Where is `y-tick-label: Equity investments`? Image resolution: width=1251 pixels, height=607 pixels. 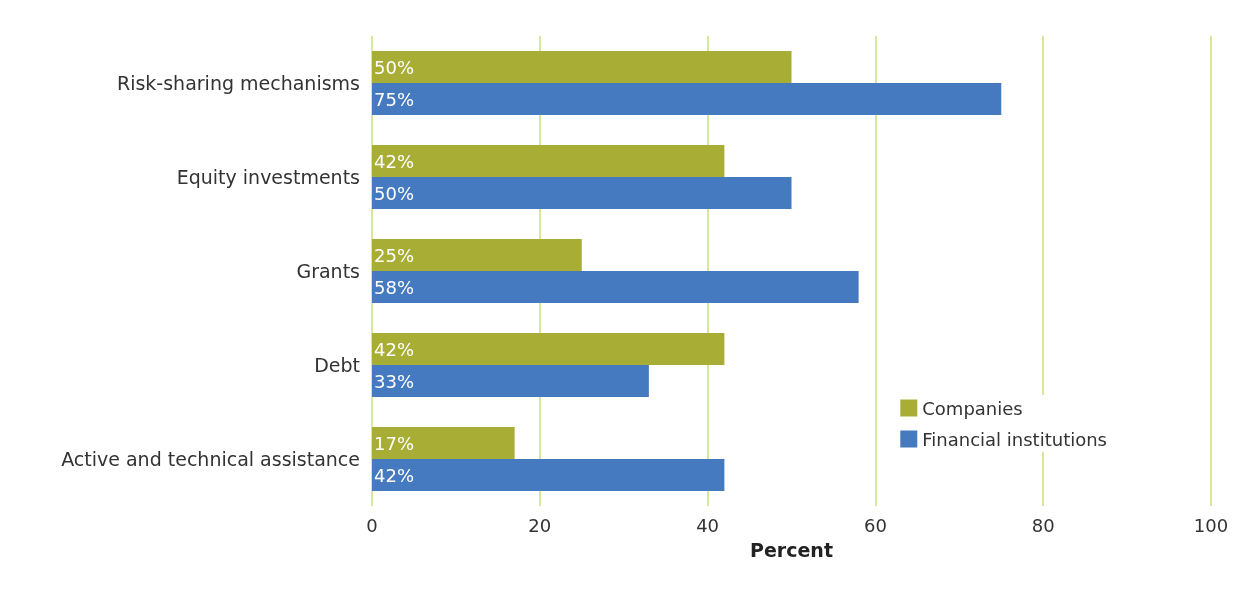
y-tick-label: Equity investments is located at coordinates (268, 177).